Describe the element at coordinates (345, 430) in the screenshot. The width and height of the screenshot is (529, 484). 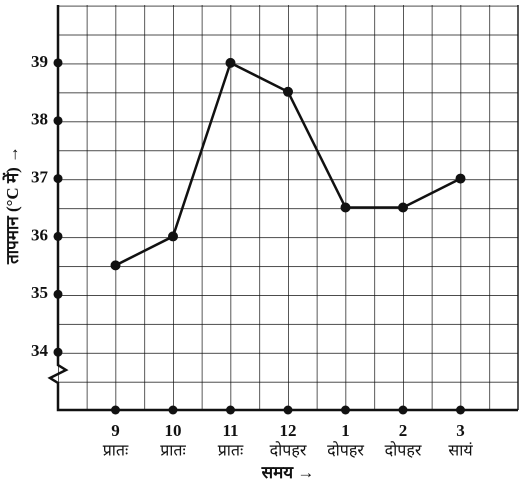
I see `x-tick-label: 1` at that location.